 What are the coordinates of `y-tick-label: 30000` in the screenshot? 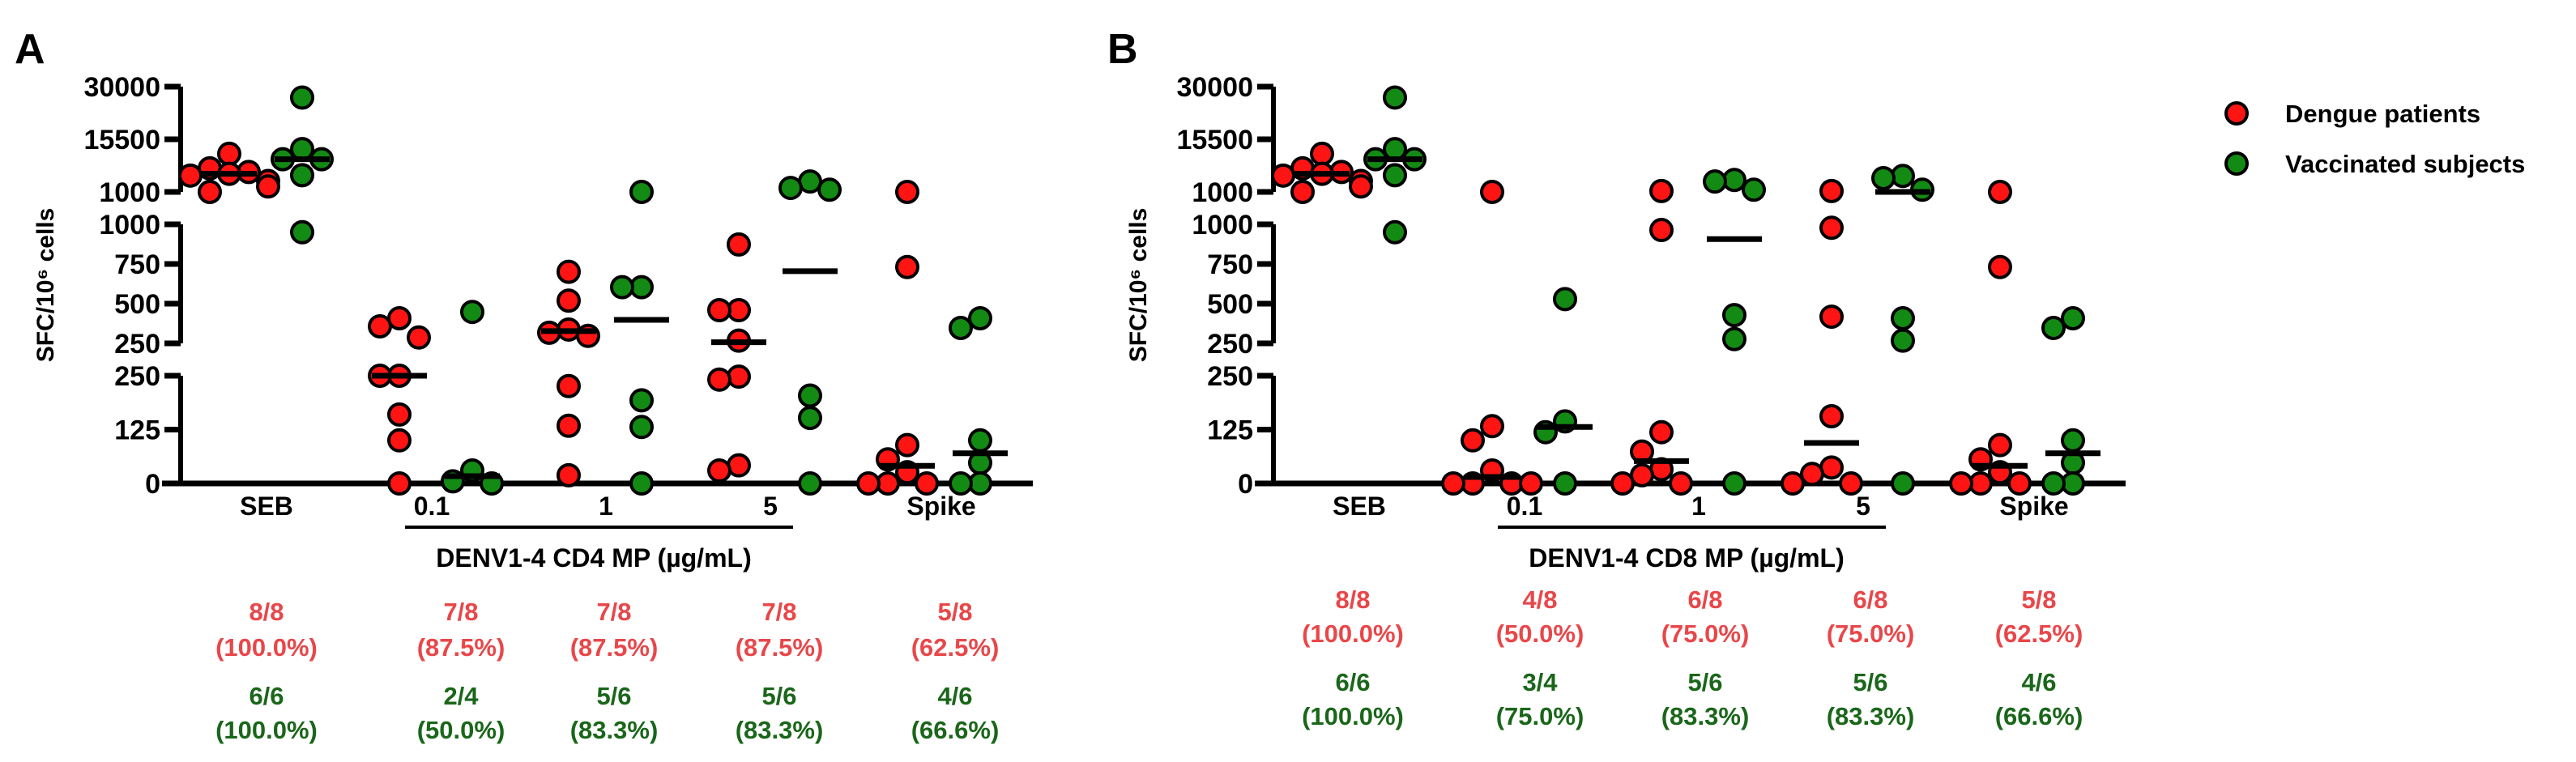 It's located at (121, 87).